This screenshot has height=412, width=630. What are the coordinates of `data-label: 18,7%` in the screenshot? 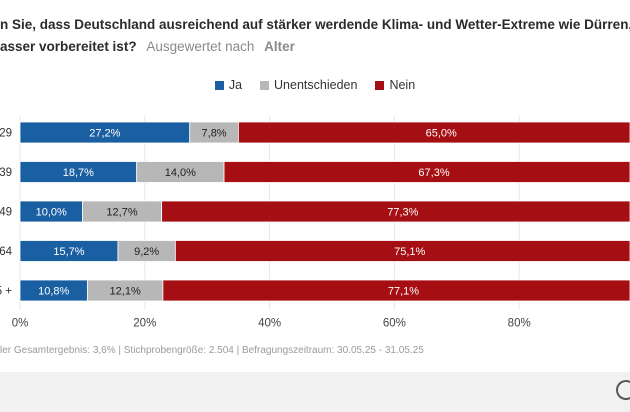 It's located at (78, 173).